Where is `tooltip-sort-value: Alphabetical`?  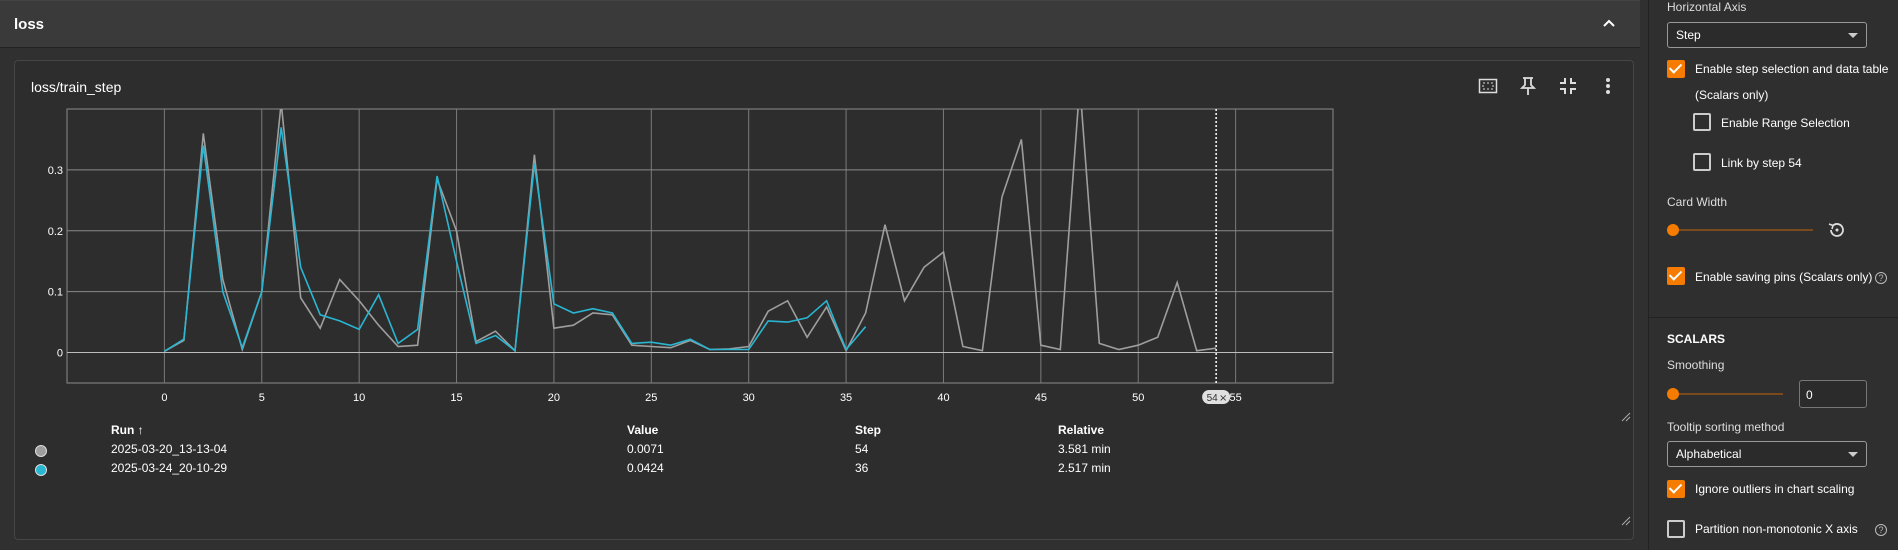 tooltip-sort-value: Alphabetical is located at coordinates (1709, 454).